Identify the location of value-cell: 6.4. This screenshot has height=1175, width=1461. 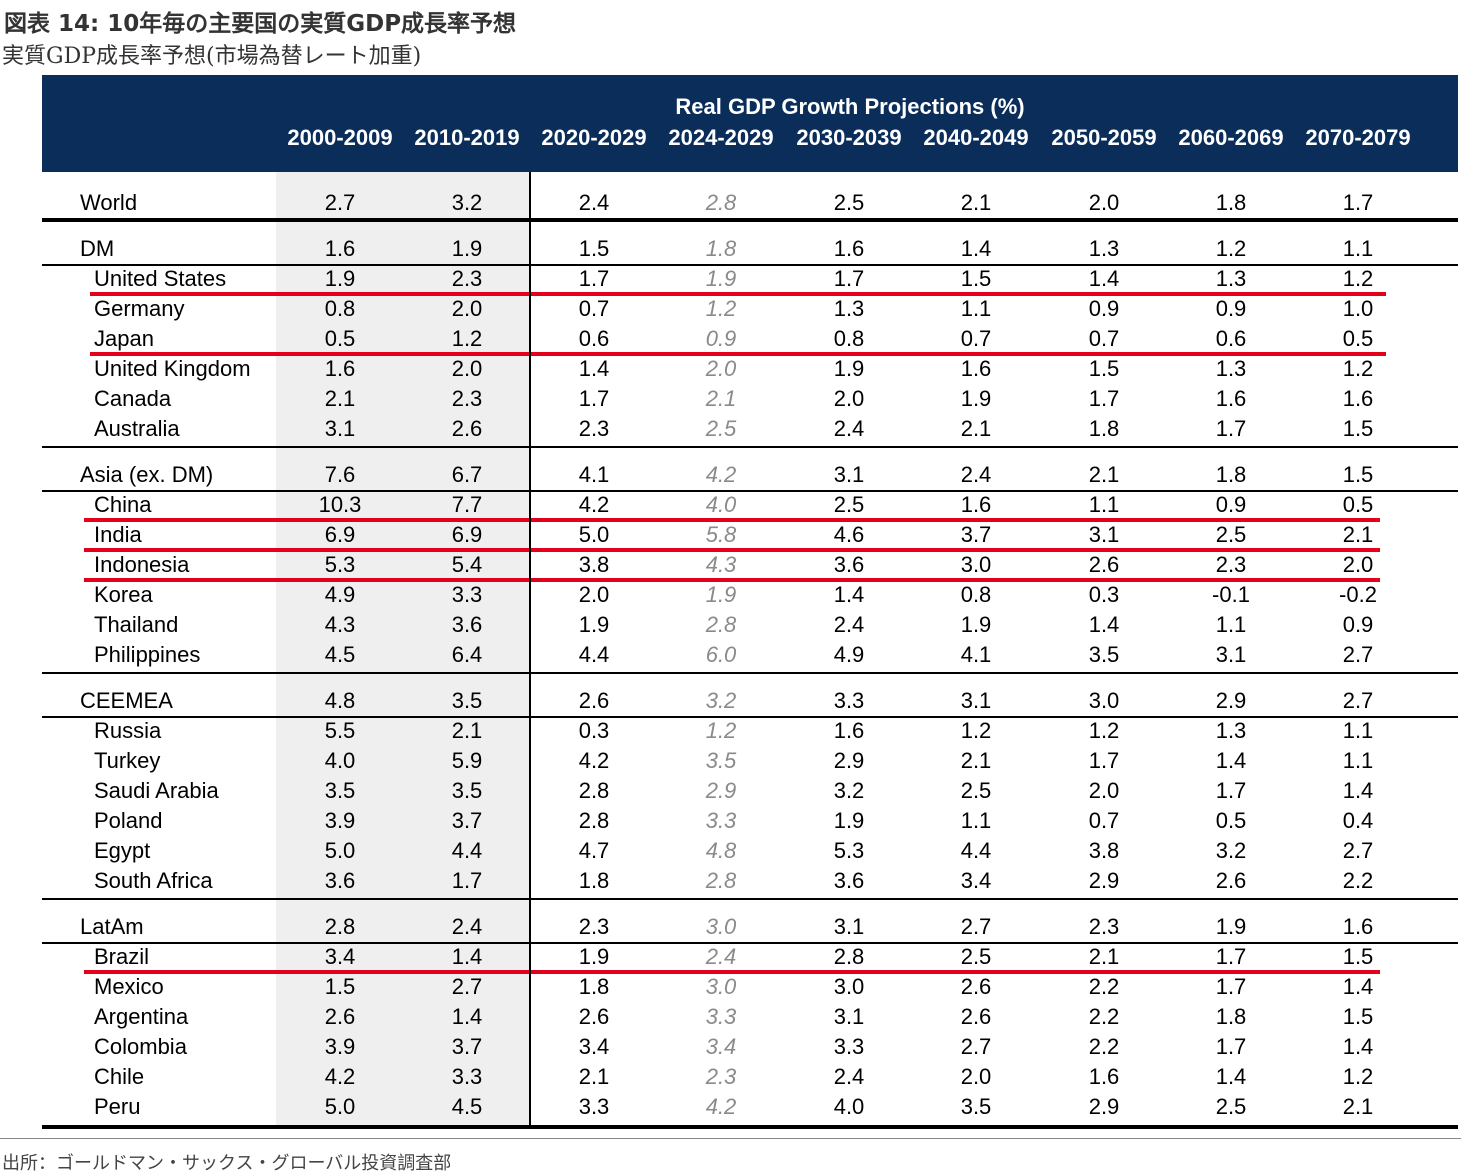
(467, 654).